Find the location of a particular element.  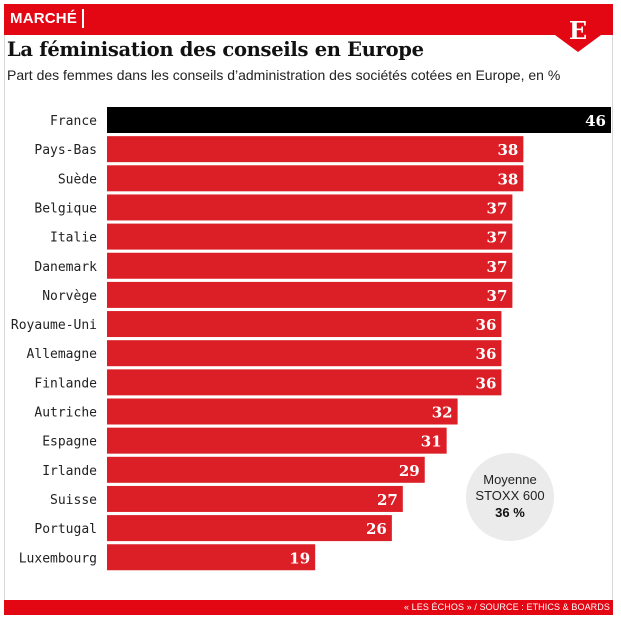

chart-title: La féminisation des conseils en Europe is located at coordinates (215, 49).